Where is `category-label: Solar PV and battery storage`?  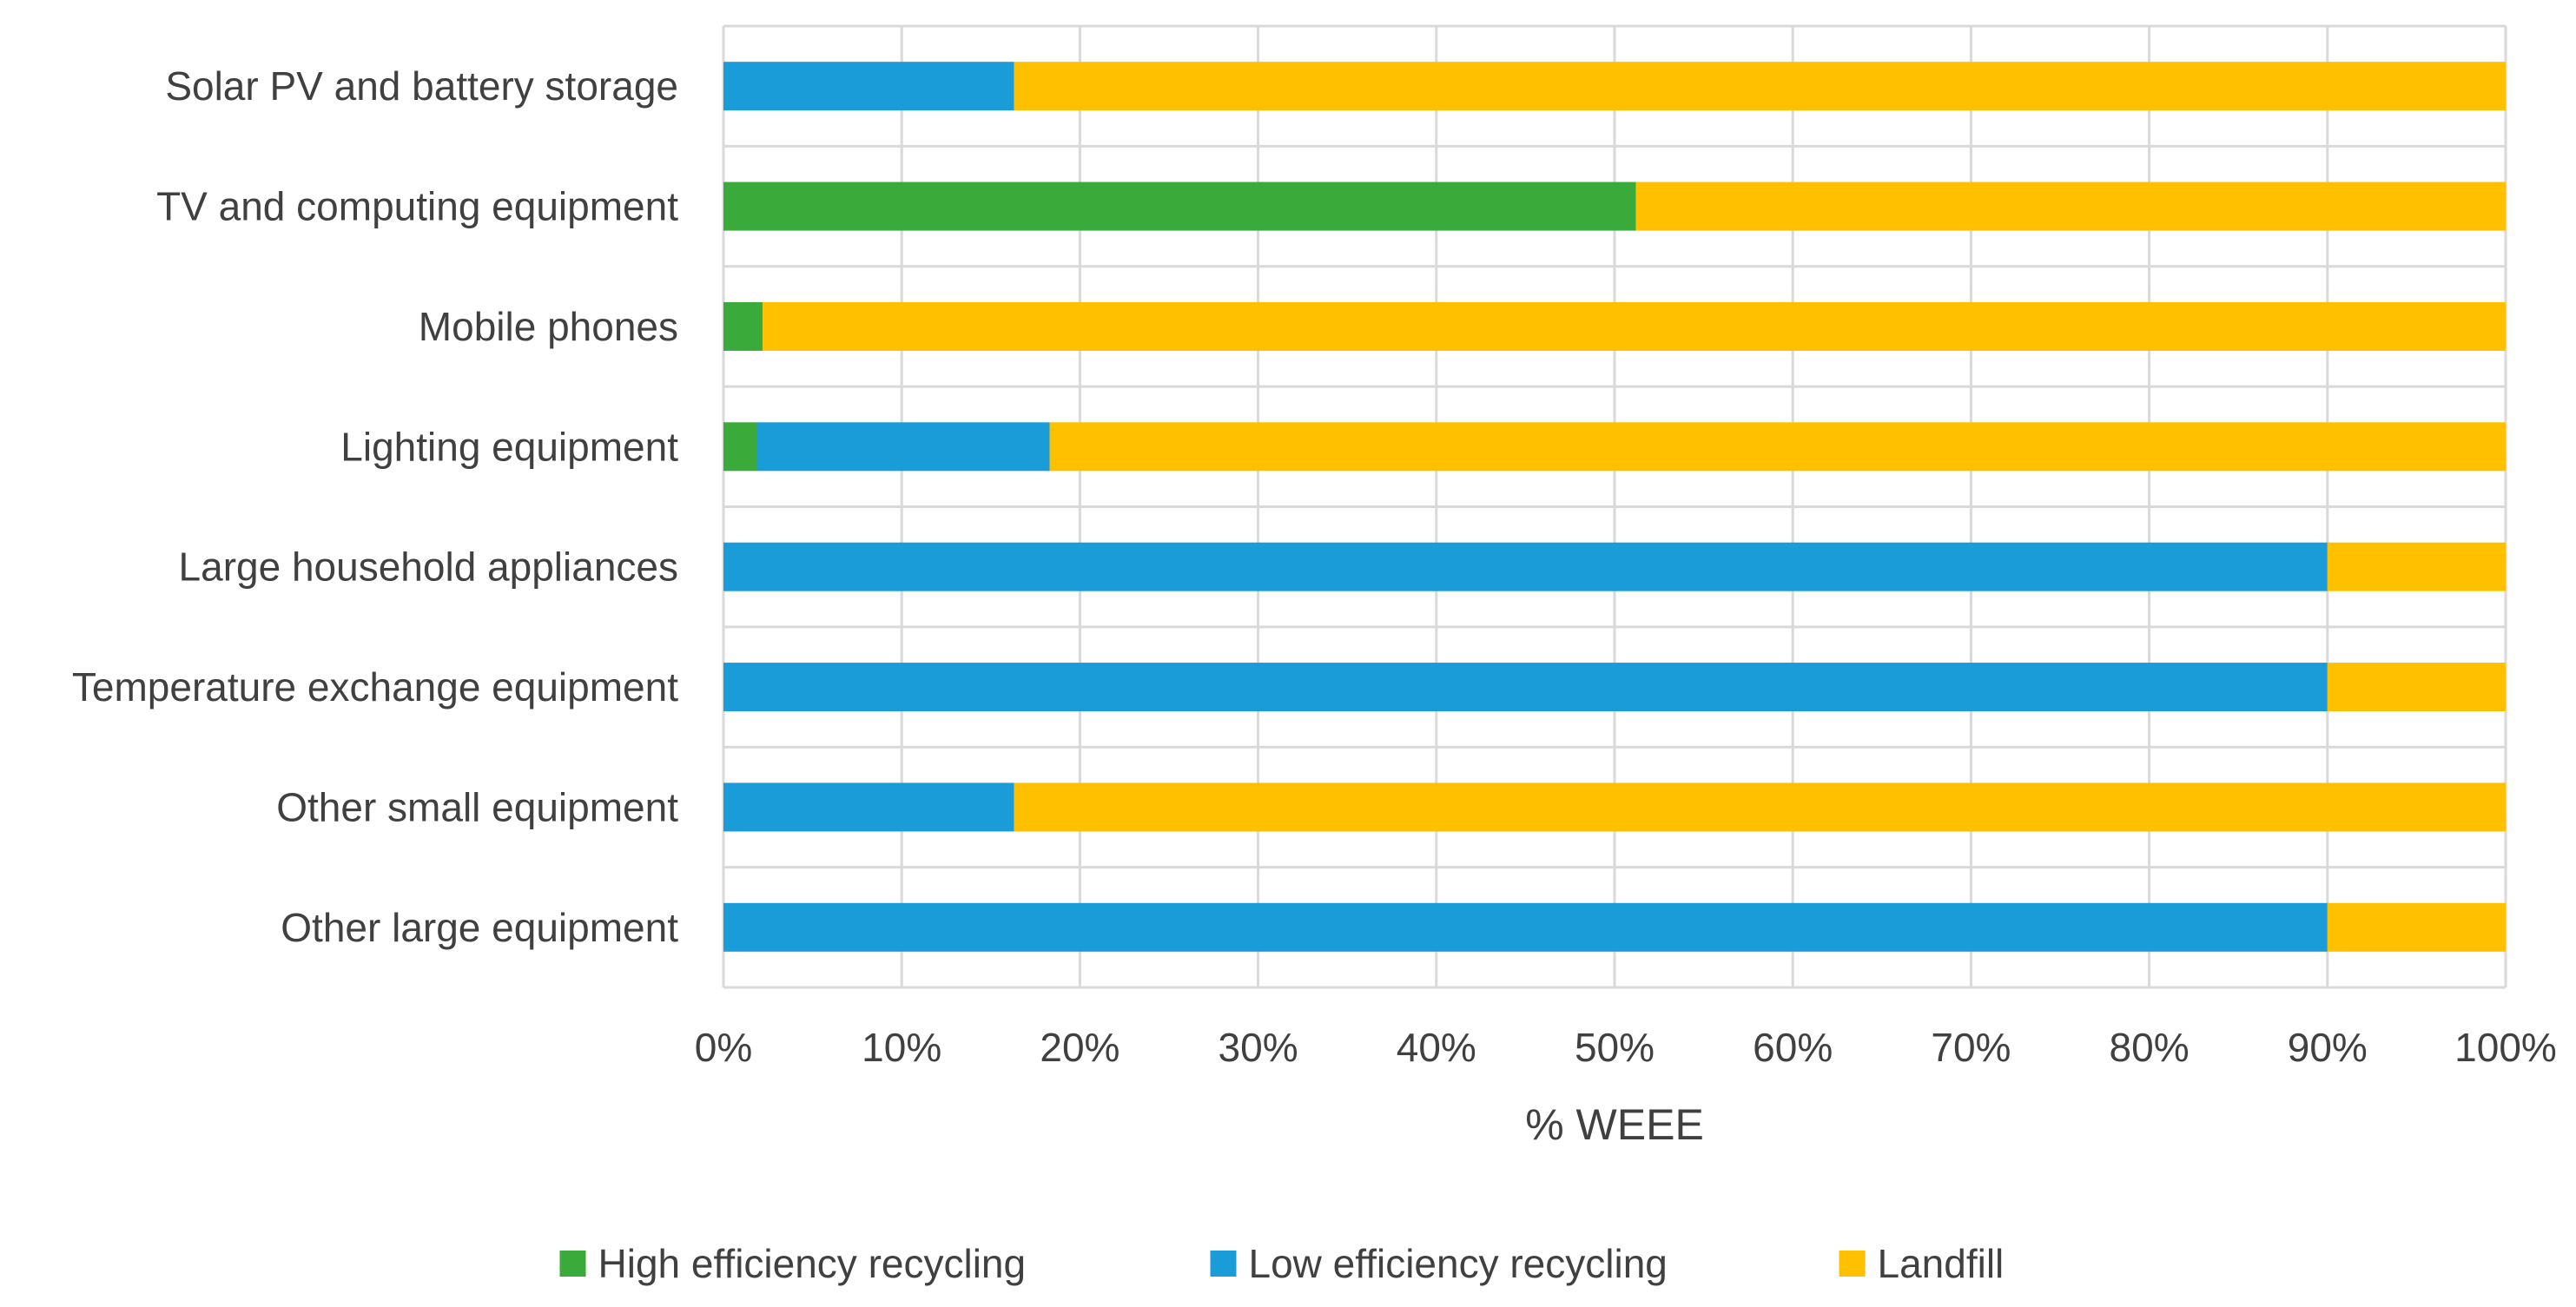
category-label: Solar PV and battery storage is located at coordinates (421, 86).